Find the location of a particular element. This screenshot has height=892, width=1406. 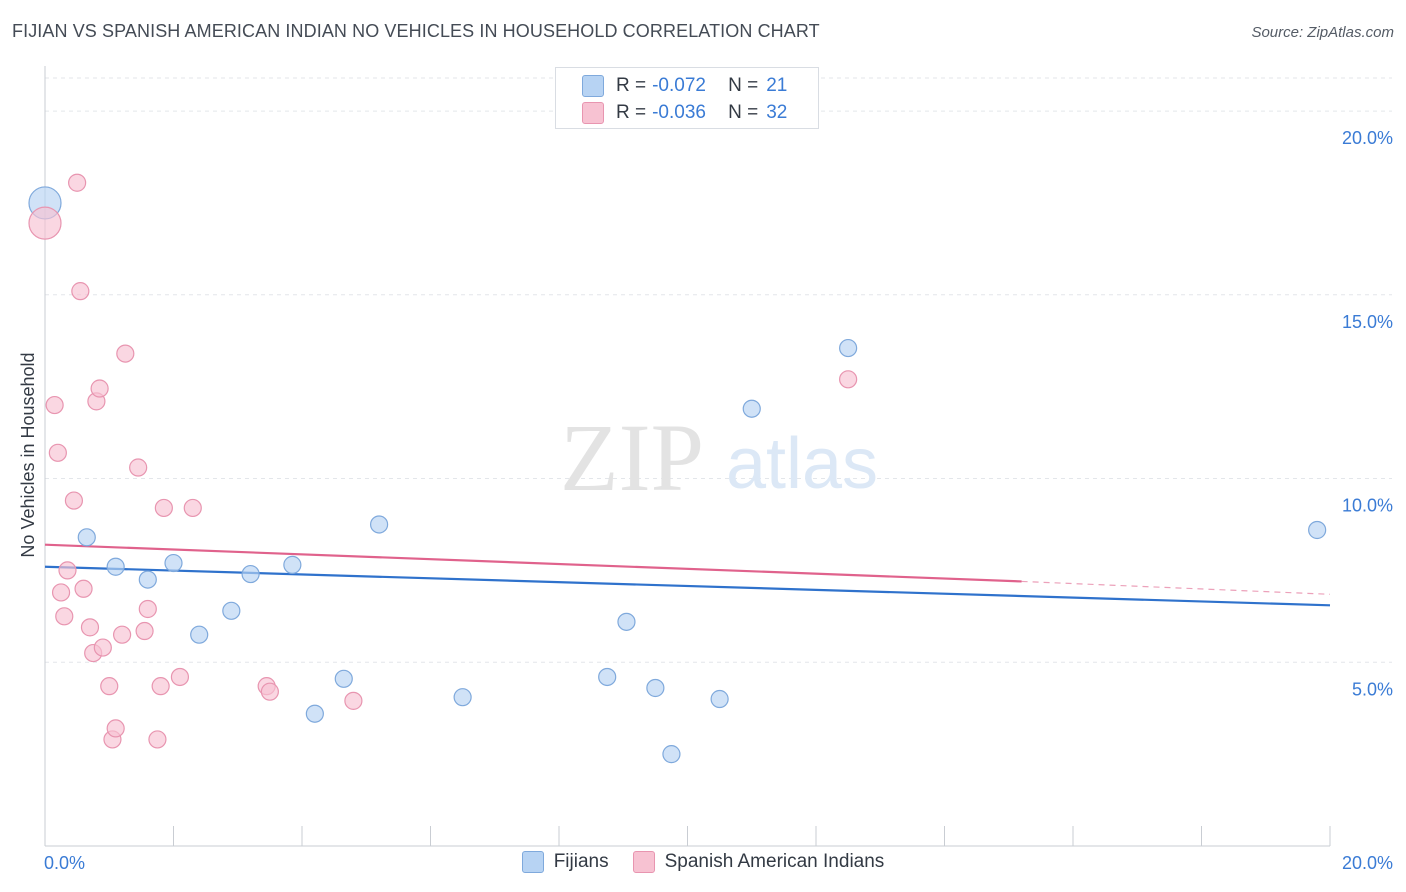

legend-item-spanish-american-indians: Spanish American Indians is located at coordinates (758, 862).